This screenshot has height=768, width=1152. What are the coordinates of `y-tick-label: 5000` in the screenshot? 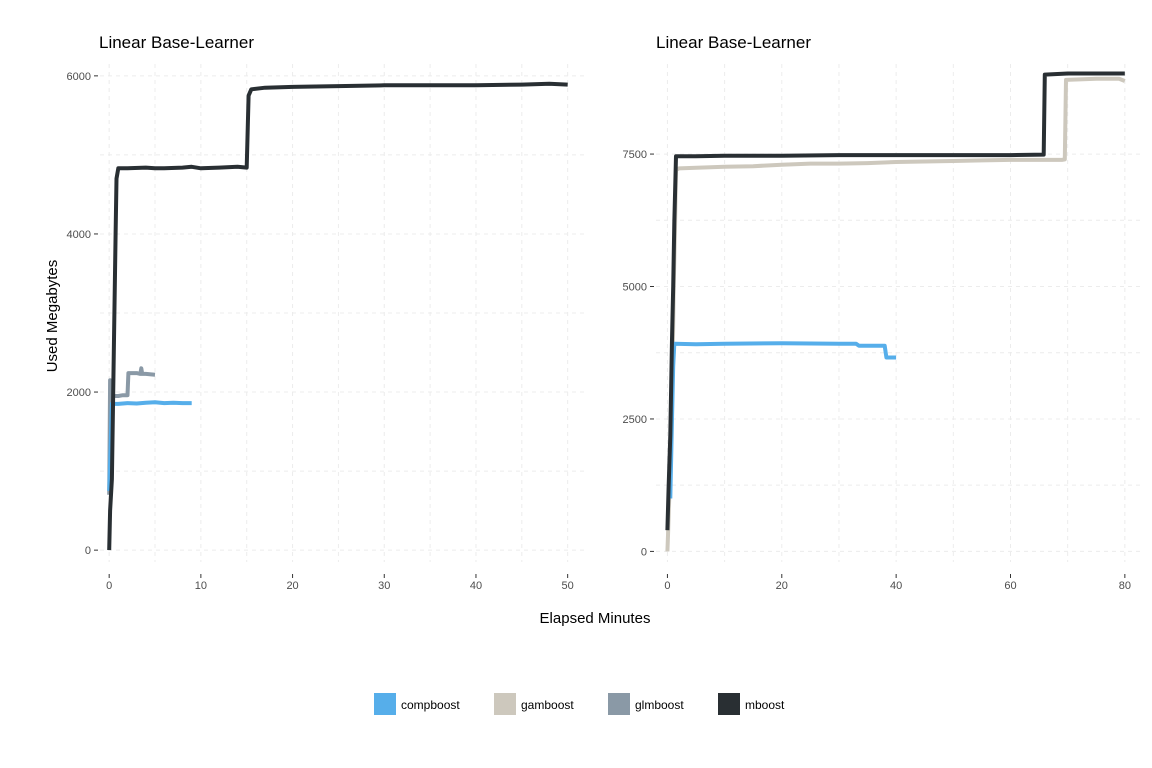 It's located at (635, 288).